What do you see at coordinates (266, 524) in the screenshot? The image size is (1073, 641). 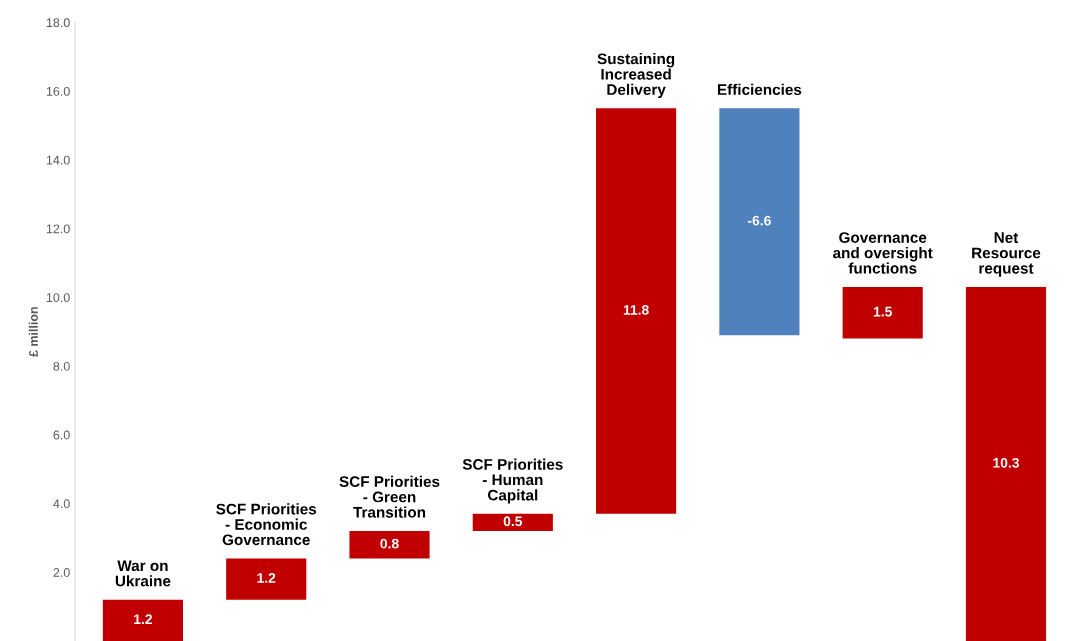 I see `x-tick-label: SCF Priorities - Economic Governance` at bounding box center [266, 524].